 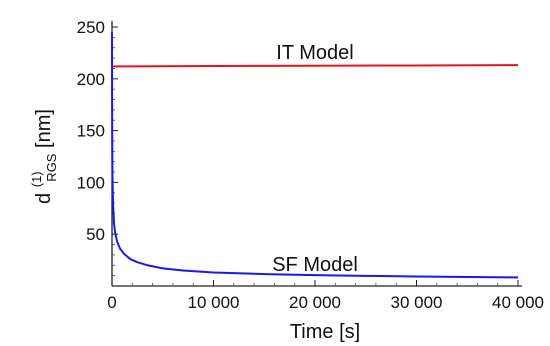 I want to click on y-axis-title-superscript: (1), so click(x=36, y=179).